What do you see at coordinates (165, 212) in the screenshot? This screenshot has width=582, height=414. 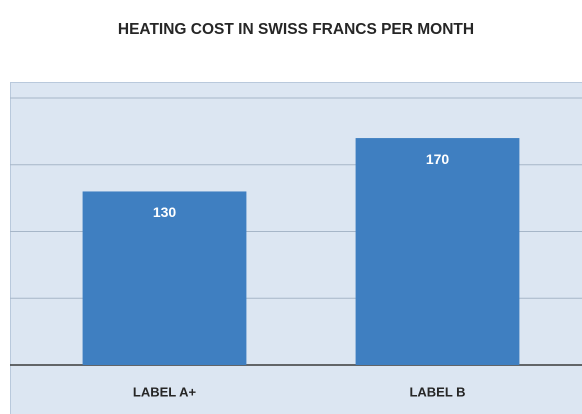 I see `data-label: 130` at bounding box center [165, 212].